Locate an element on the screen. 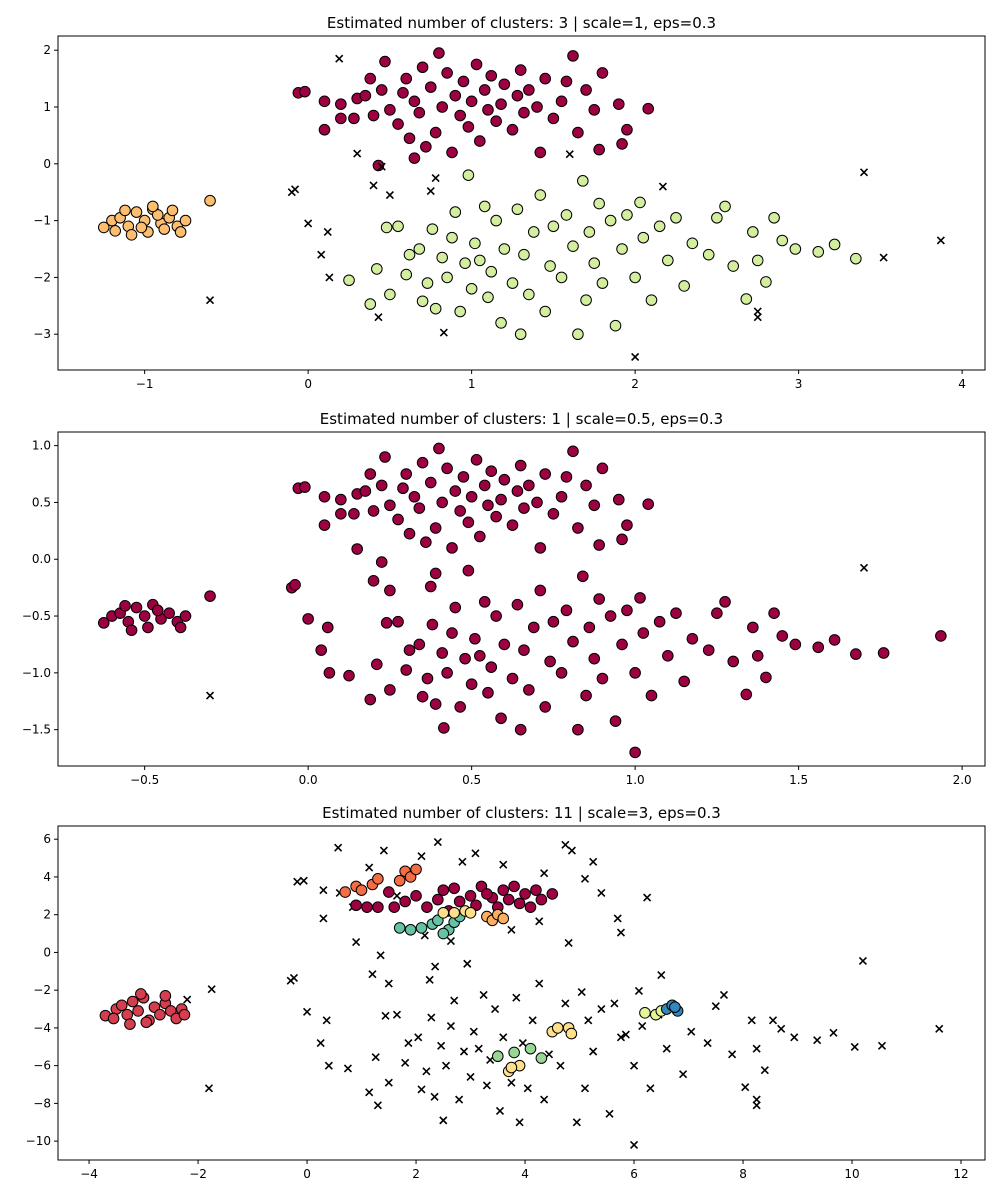 This screenshot has width=1000, height=1200. y-tick-label: 4 is located at coordinates (47, 877).